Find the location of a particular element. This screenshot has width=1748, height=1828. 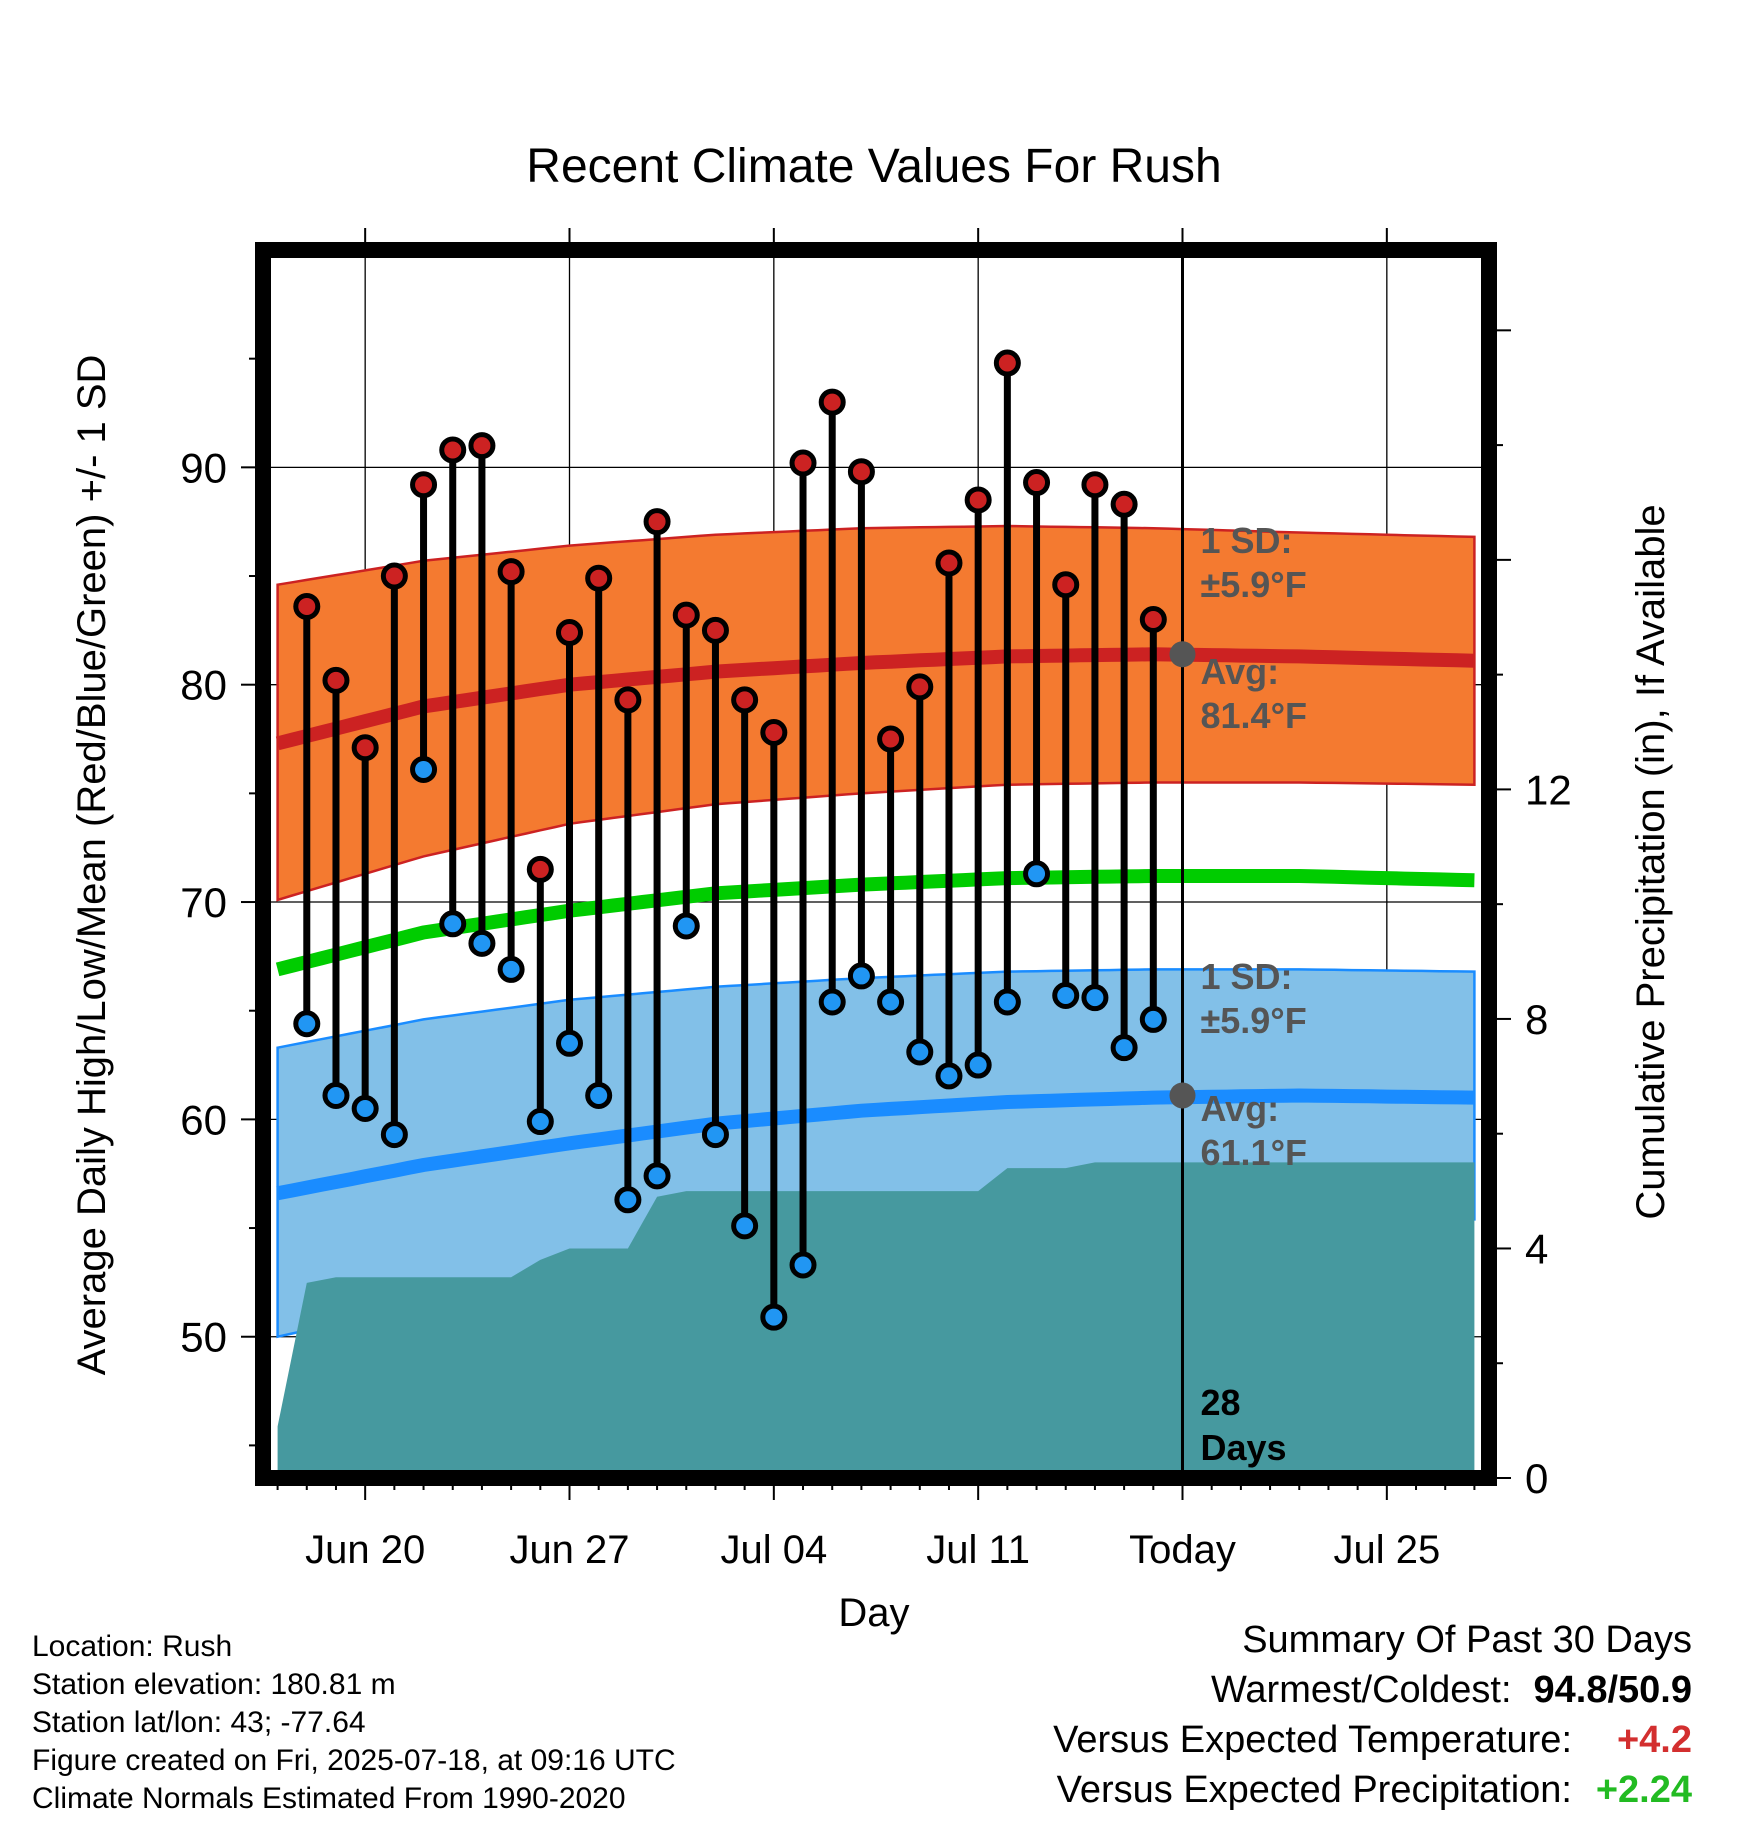

high-avg-marker is located at coordinates (1182, 654).